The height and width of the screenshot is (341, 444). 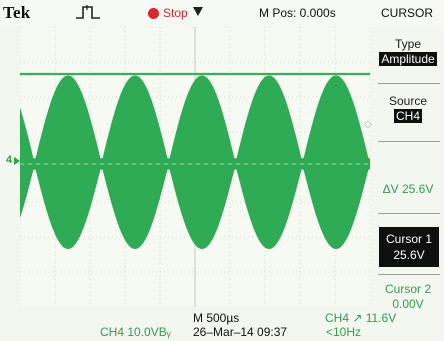 I want to click on pulse-trigger-icon, so click(x=88, y=12).